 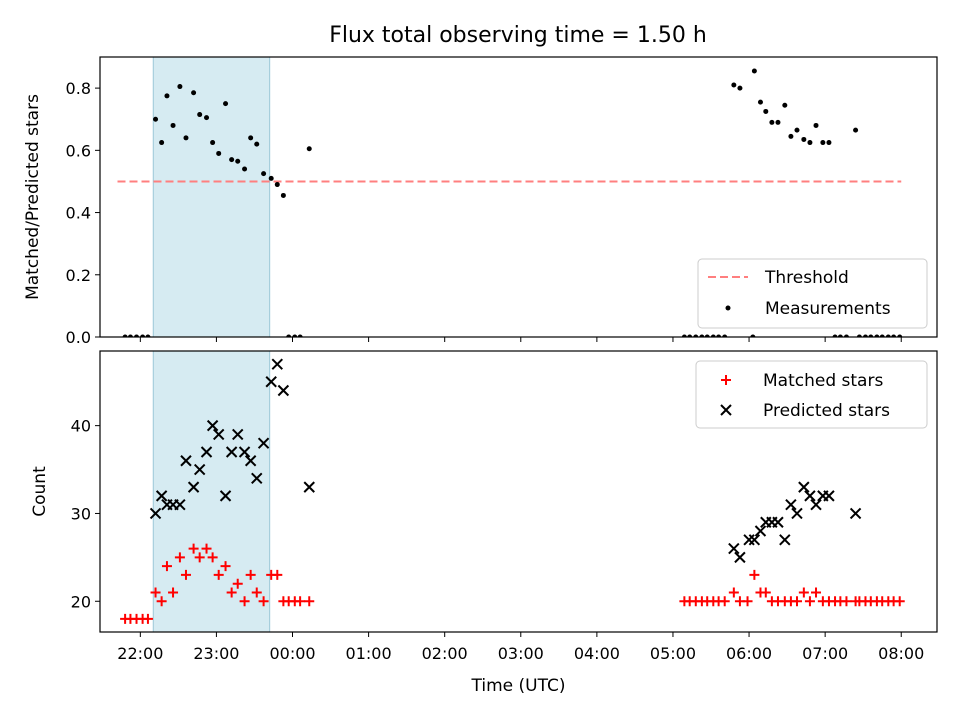 I want to click on legend-measurement-swatch, so click(x=728, y=308).